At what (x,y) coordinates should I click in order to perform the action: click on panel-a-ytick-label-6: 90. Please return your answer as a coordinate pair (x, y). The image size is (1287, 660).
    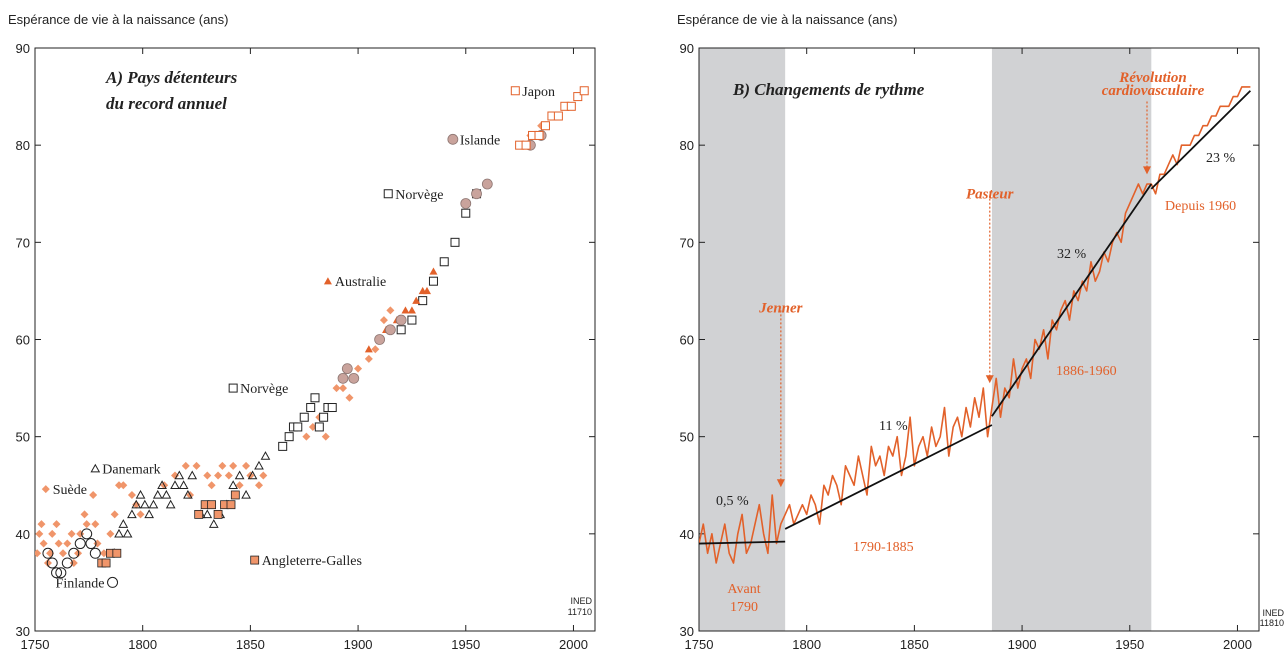
    Looking at the image, I should click on (23, 48).